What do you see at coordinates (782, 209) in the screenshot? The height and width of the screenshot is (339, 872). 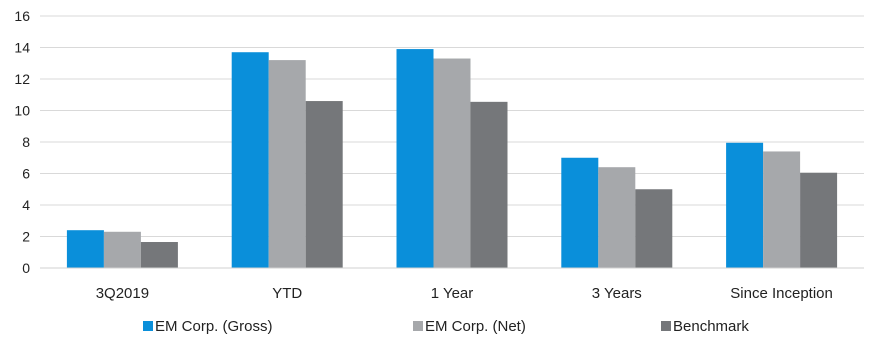 I see `bar-em-corp-net-since-inception` at bounding box center [782, 209].